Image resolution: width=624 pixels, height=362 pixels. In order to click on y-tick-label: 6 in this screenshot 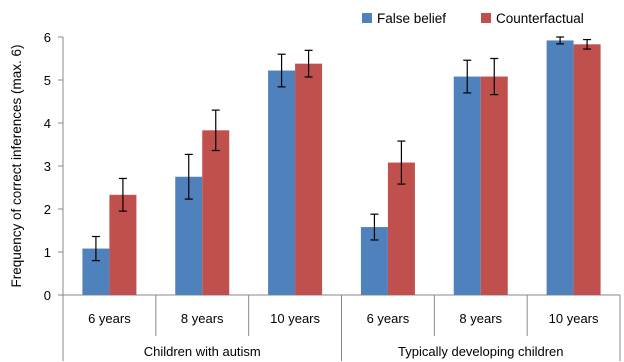, I will do `click(47, 37)`.